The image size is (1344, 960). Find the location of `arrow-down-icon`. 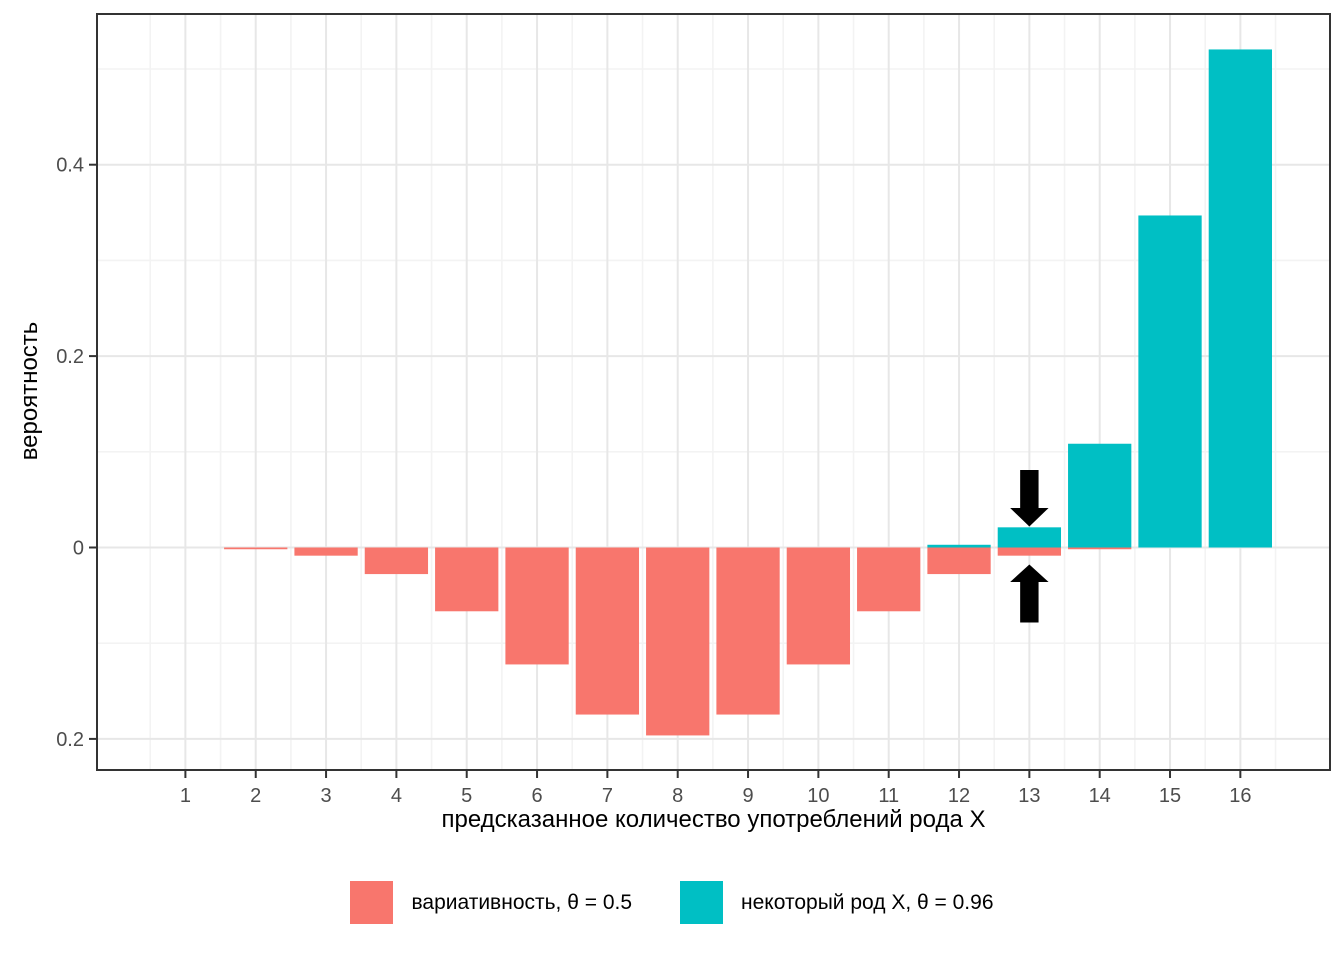

arrow-down-icon is located at coordinates (1029, 498).